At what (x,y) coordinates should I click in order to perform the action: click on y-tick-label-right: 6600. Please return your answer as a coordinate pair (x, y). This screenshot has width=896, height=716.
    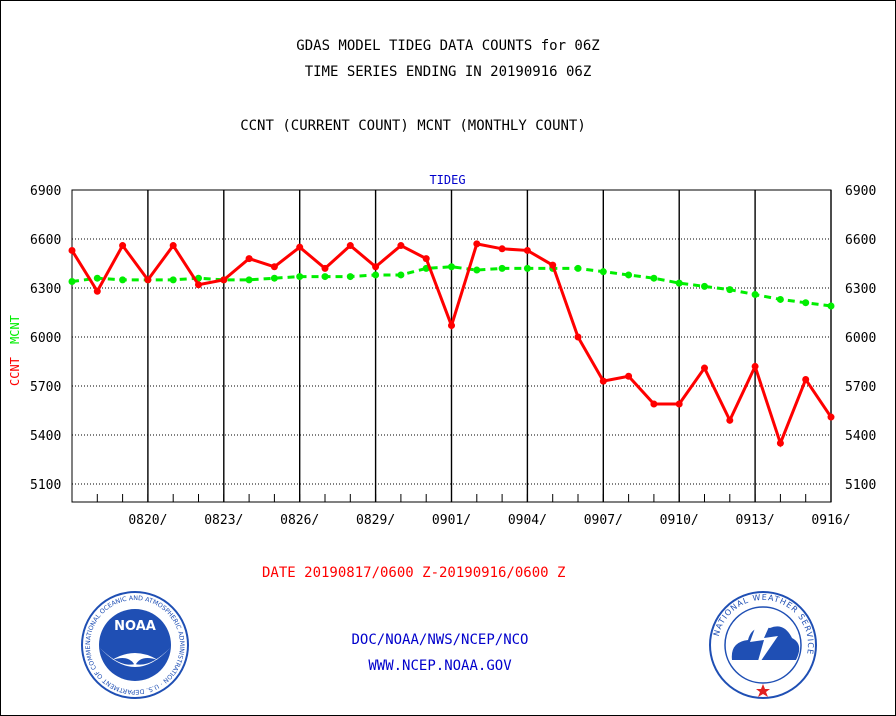
    Looking at the image, I should click on (860, 240).